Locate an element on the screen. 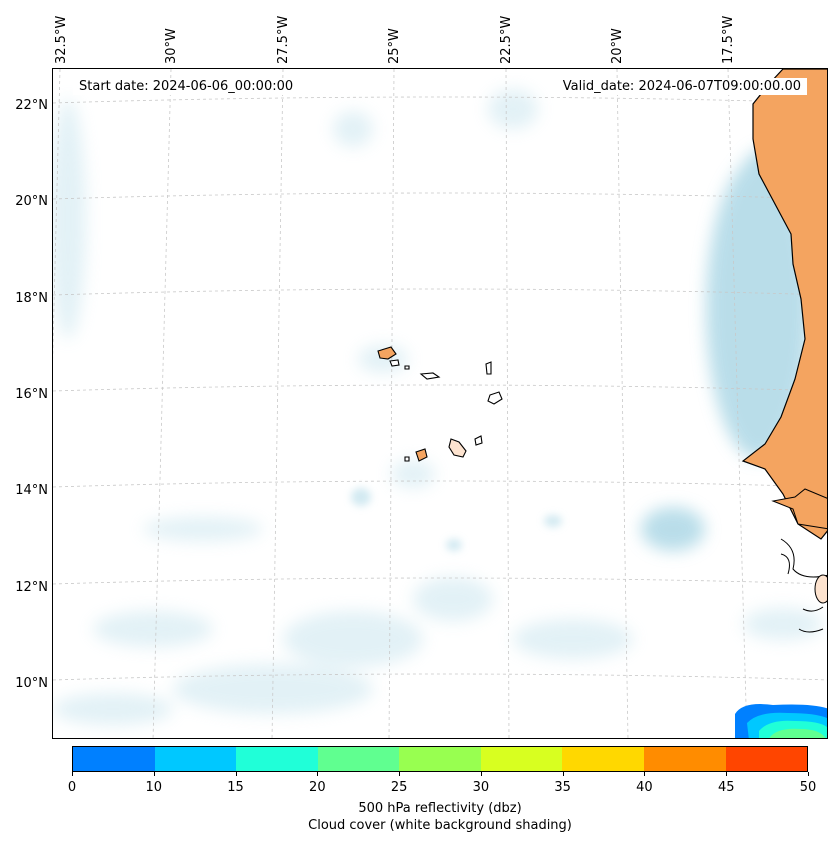 The height and width of the screenshot is (843, 837). valid-date-label: Valid_date: 2024-06-07T09:00:00.00 is located at coordinates (681, 86).